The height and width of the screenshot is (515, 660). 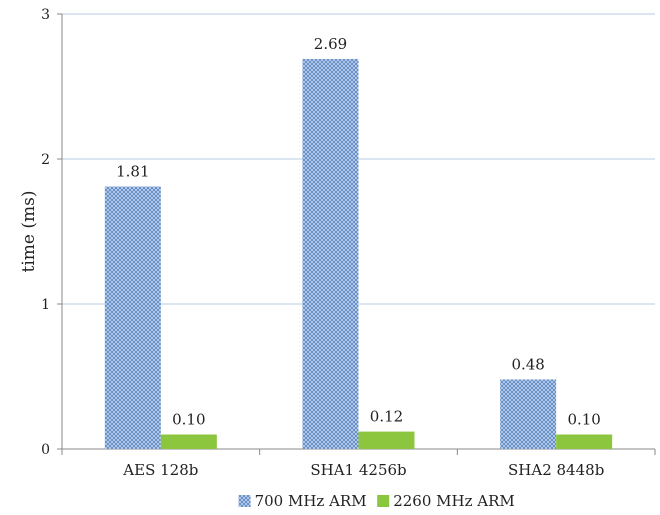 What do you see at coordinates (45, 450) in the screenshot?
I see `y-tick-label: 0` at bounding box center [45, 450].